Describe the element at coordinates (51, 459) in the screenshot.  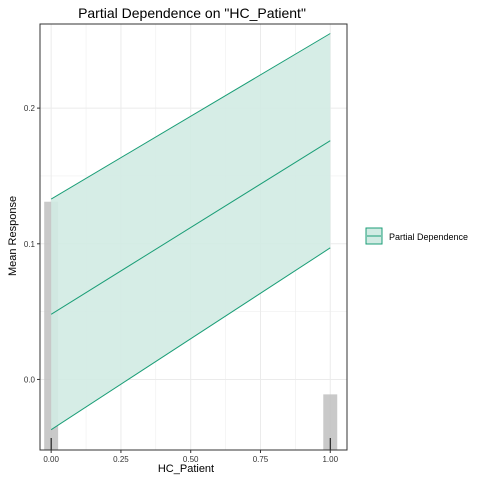
I see `x-tick-label: 0.00` at that location.